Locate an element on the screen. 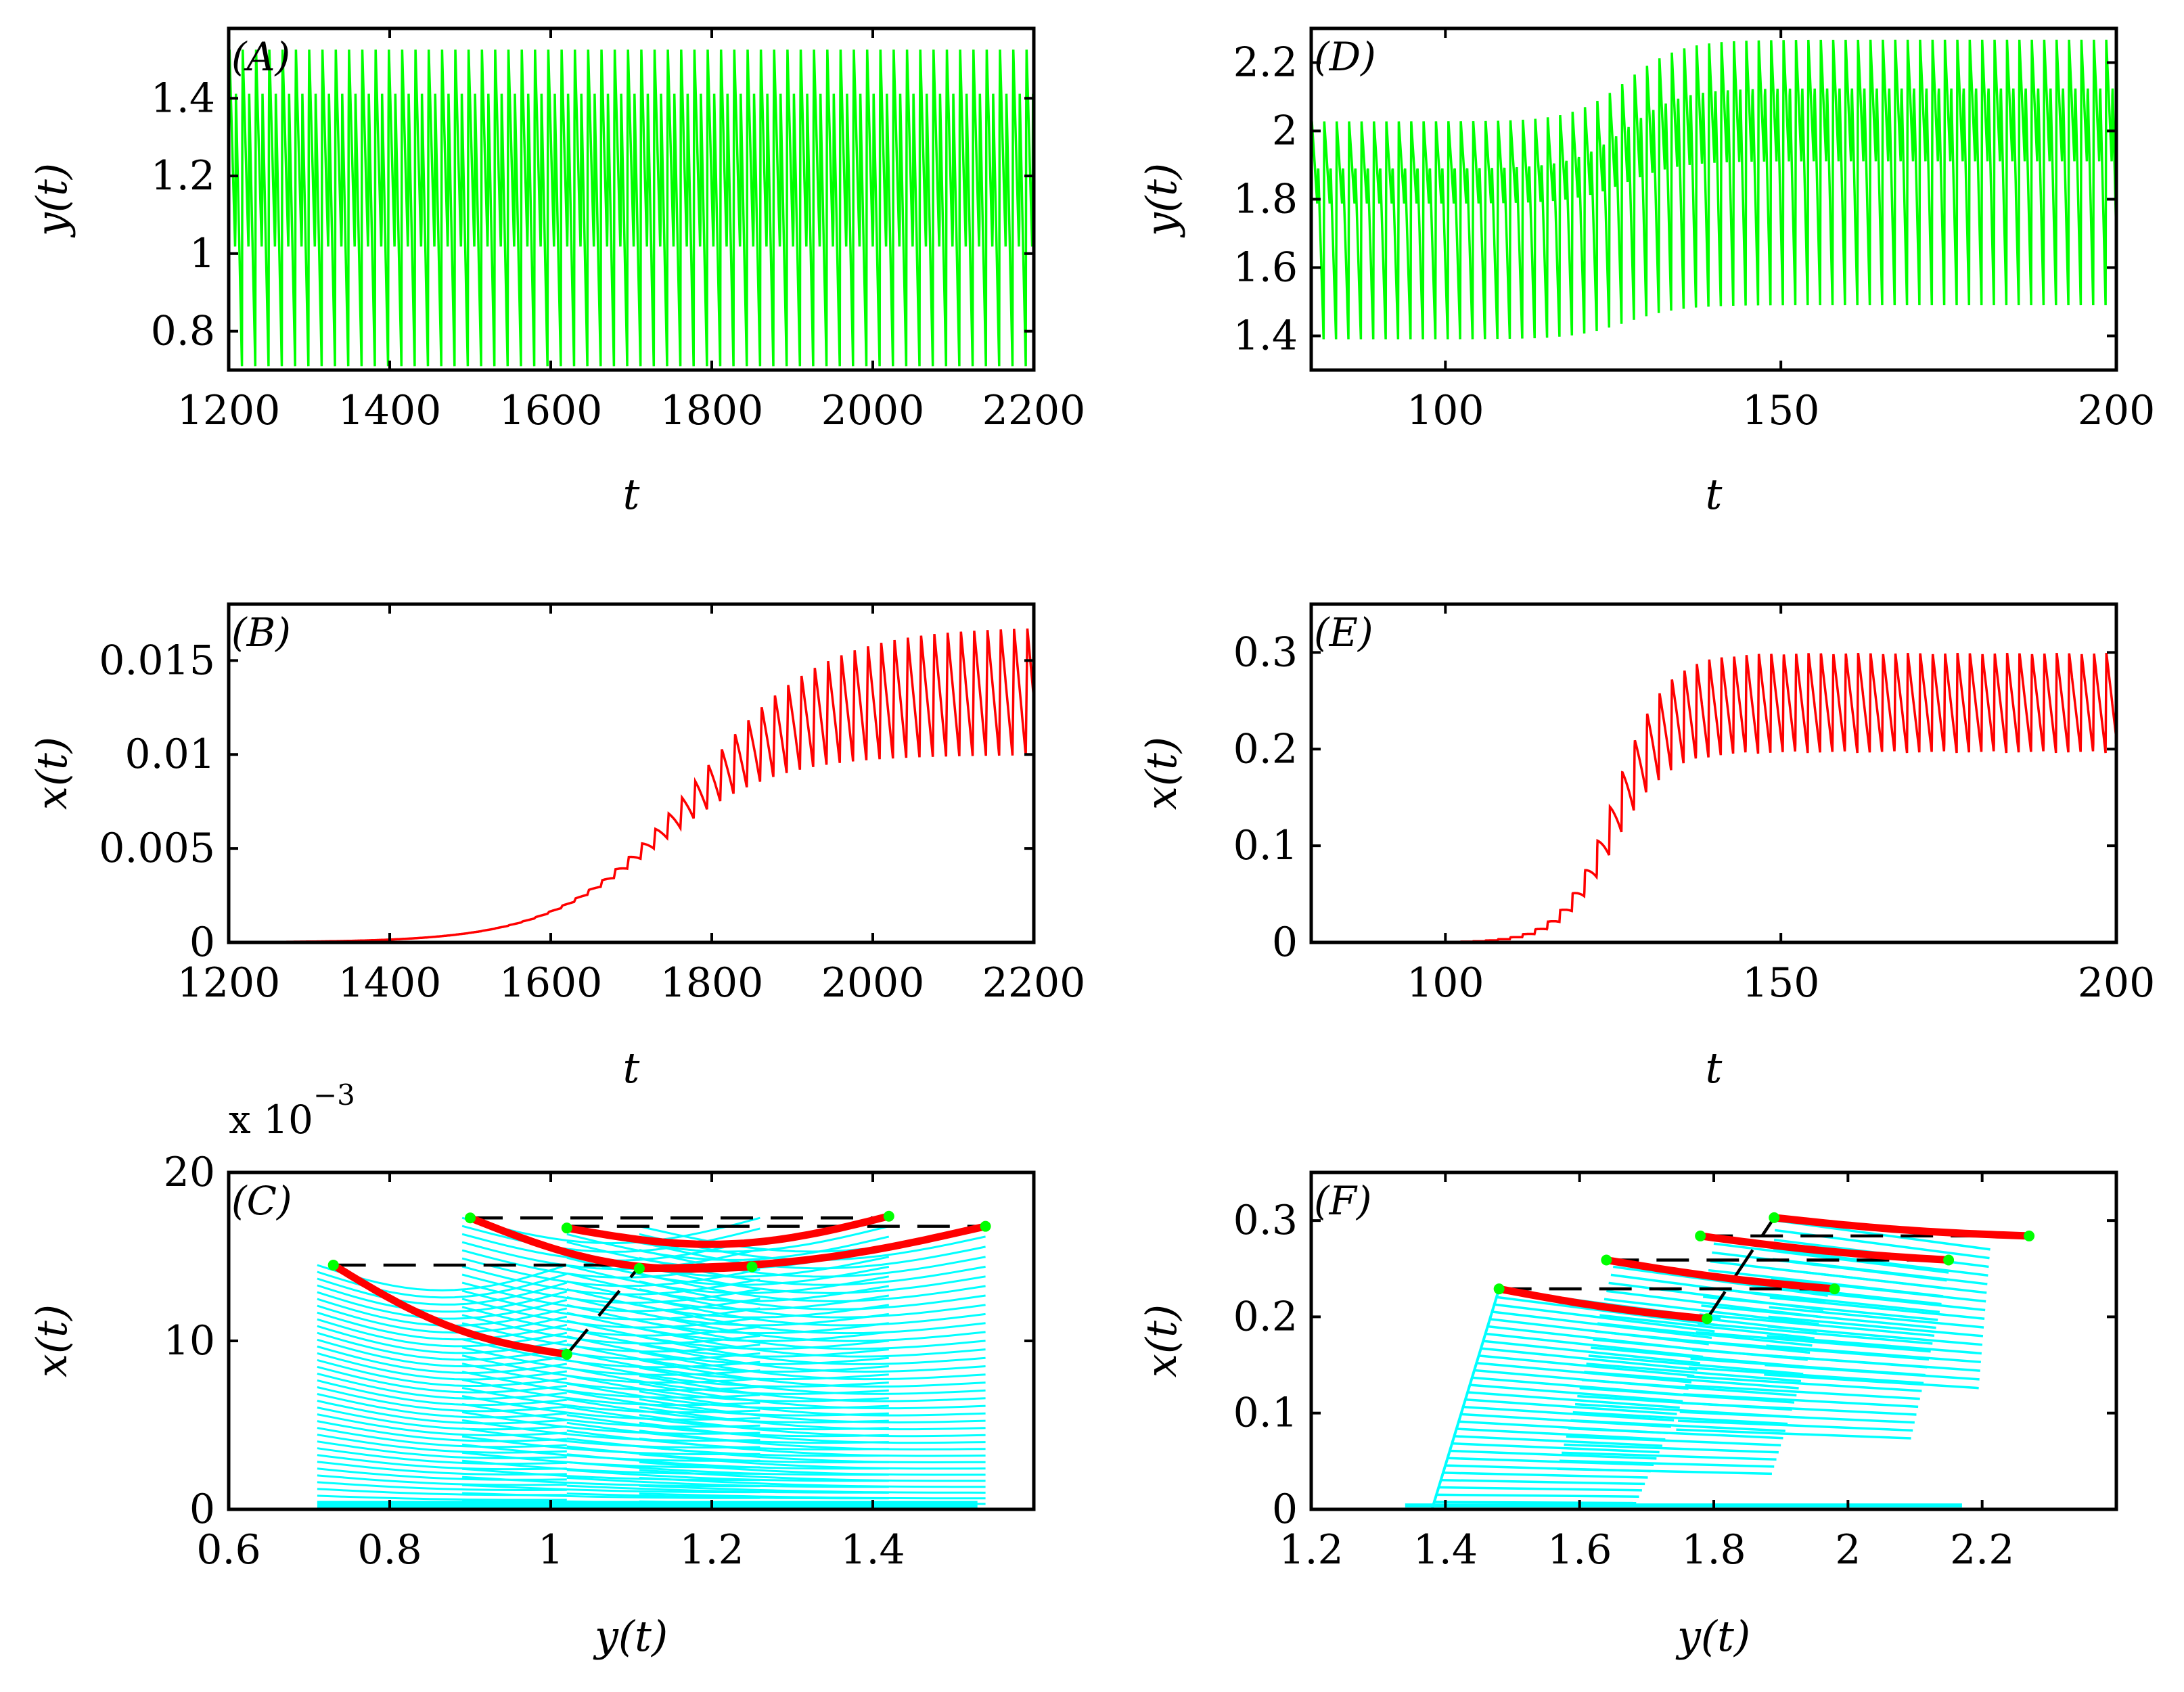 This screenshot has width=2184, height=1692. panel-e-label: (E) is located at coordinates (1343, 633).